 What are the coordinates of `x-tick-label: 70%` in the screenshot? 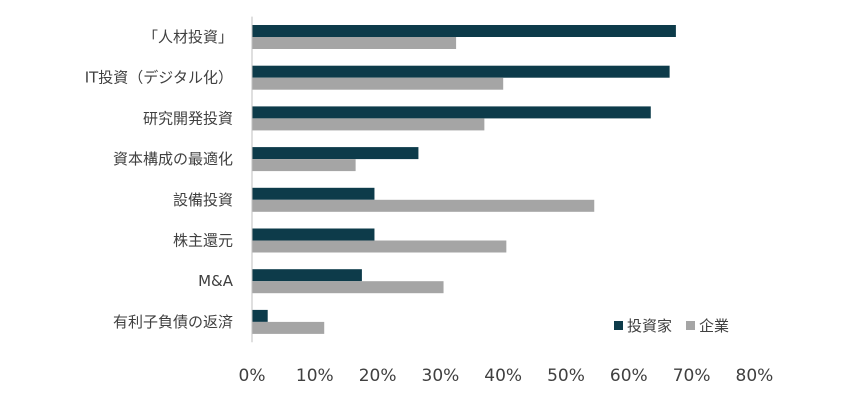 It's located at (692, 376).